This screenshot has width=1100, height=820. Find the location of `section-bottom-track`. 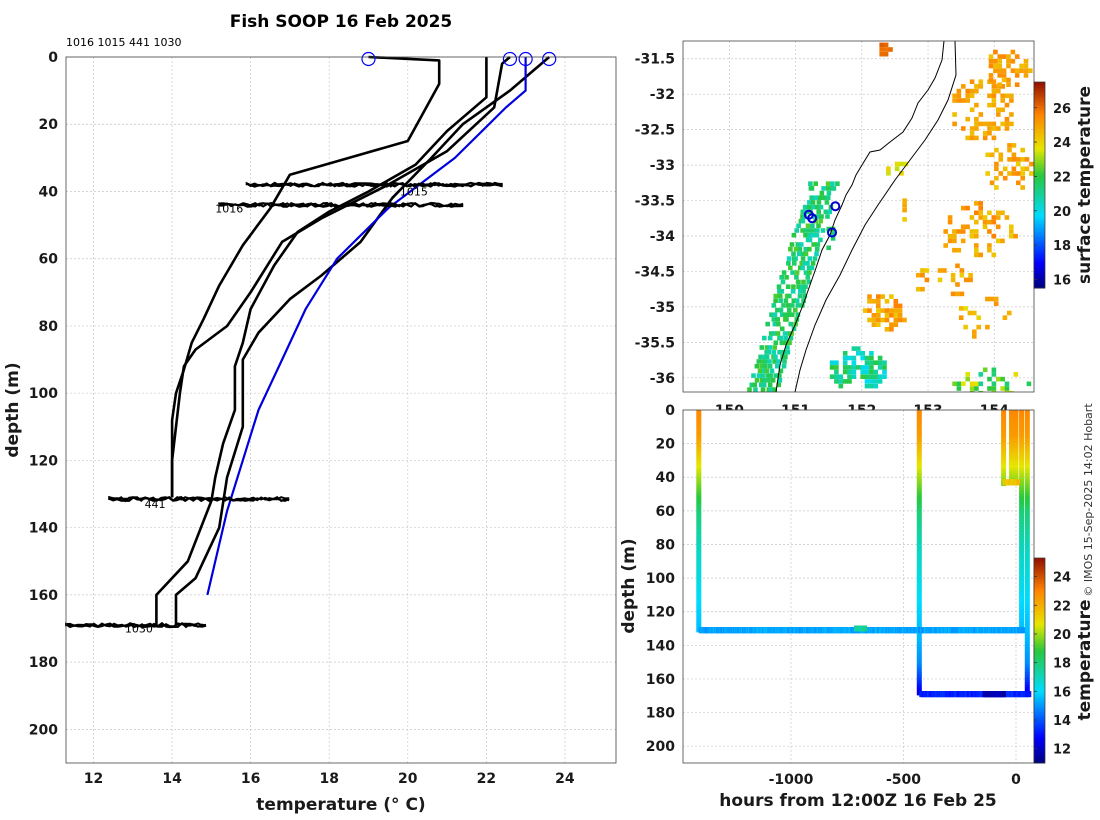

section-bottom-track is located at coordinates (1029, 694).